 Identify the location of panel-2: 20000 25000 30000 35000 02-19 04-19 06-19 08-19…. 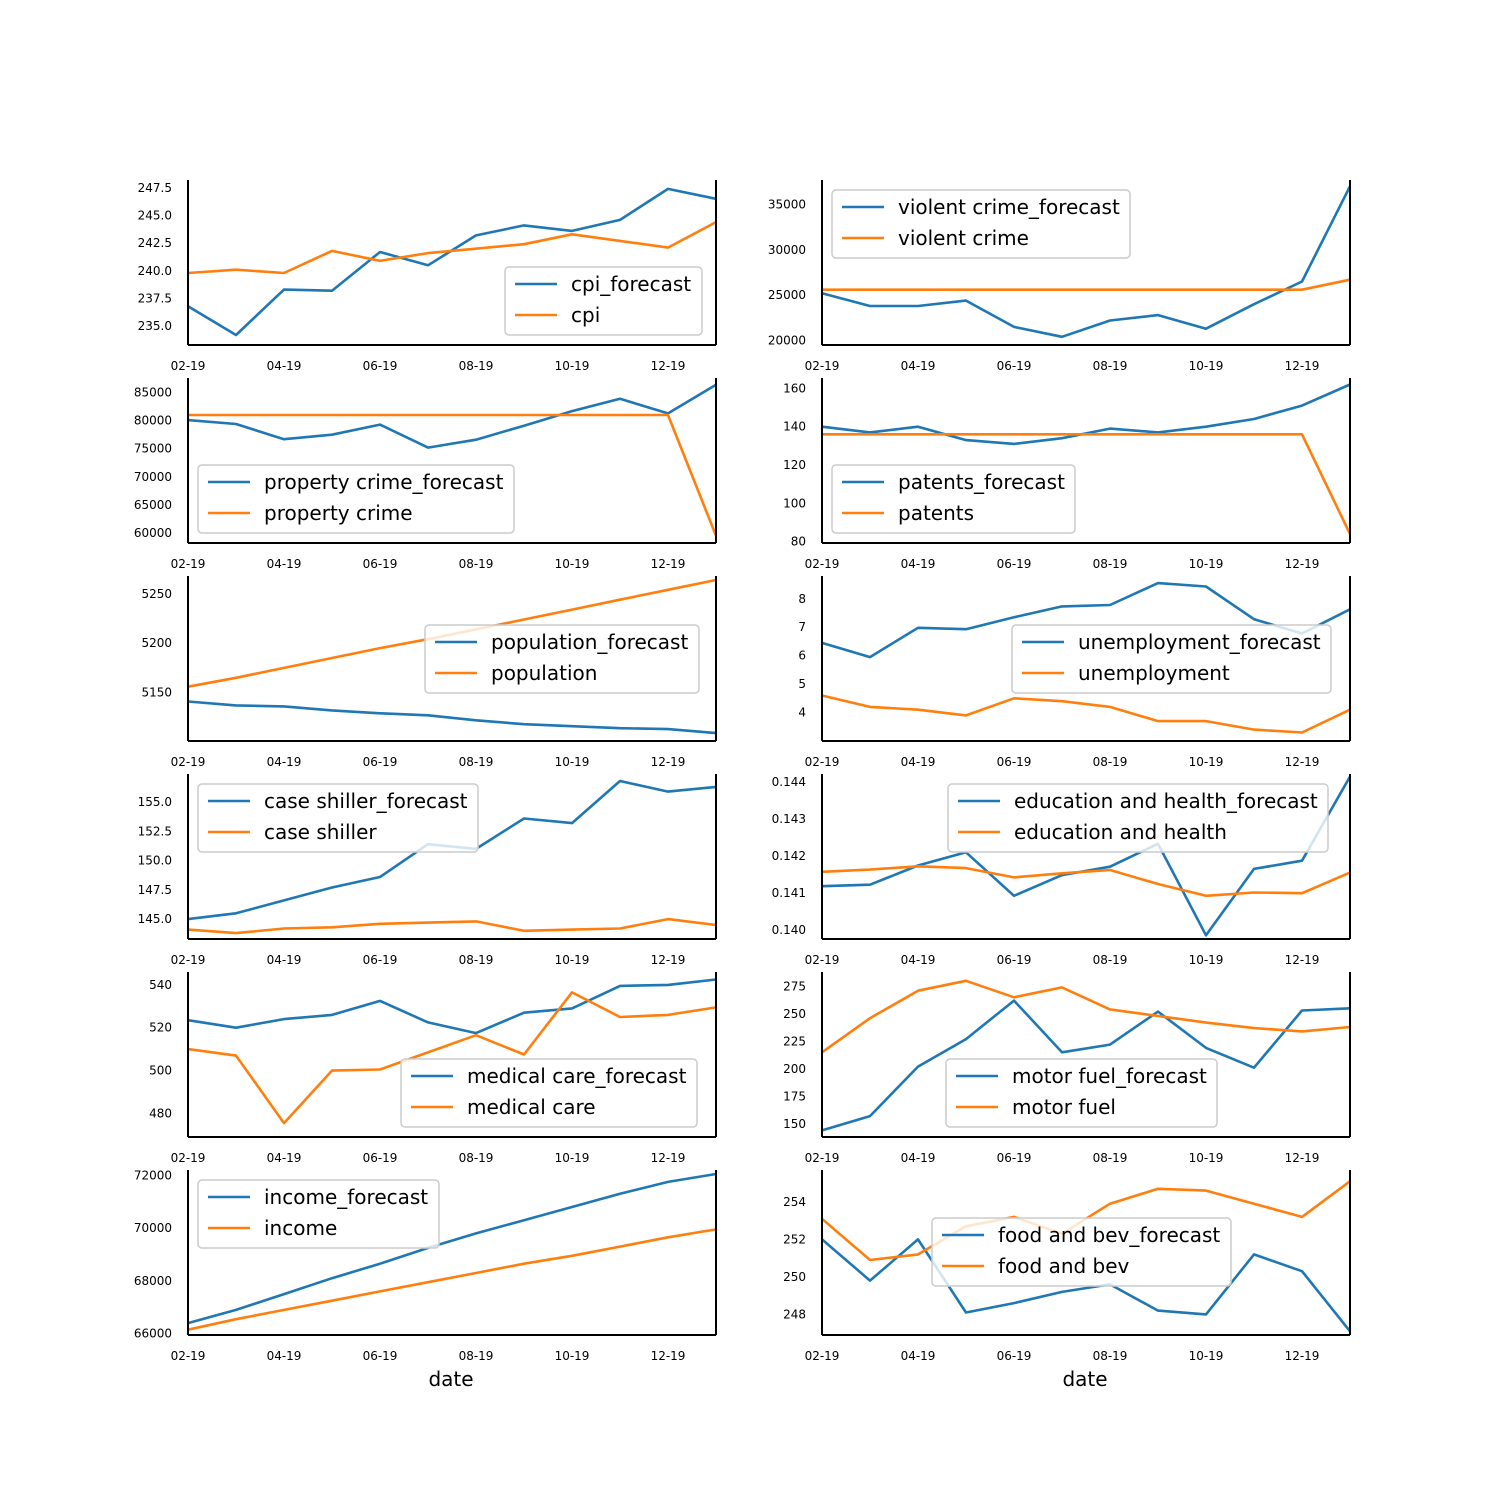
(1060, 276).